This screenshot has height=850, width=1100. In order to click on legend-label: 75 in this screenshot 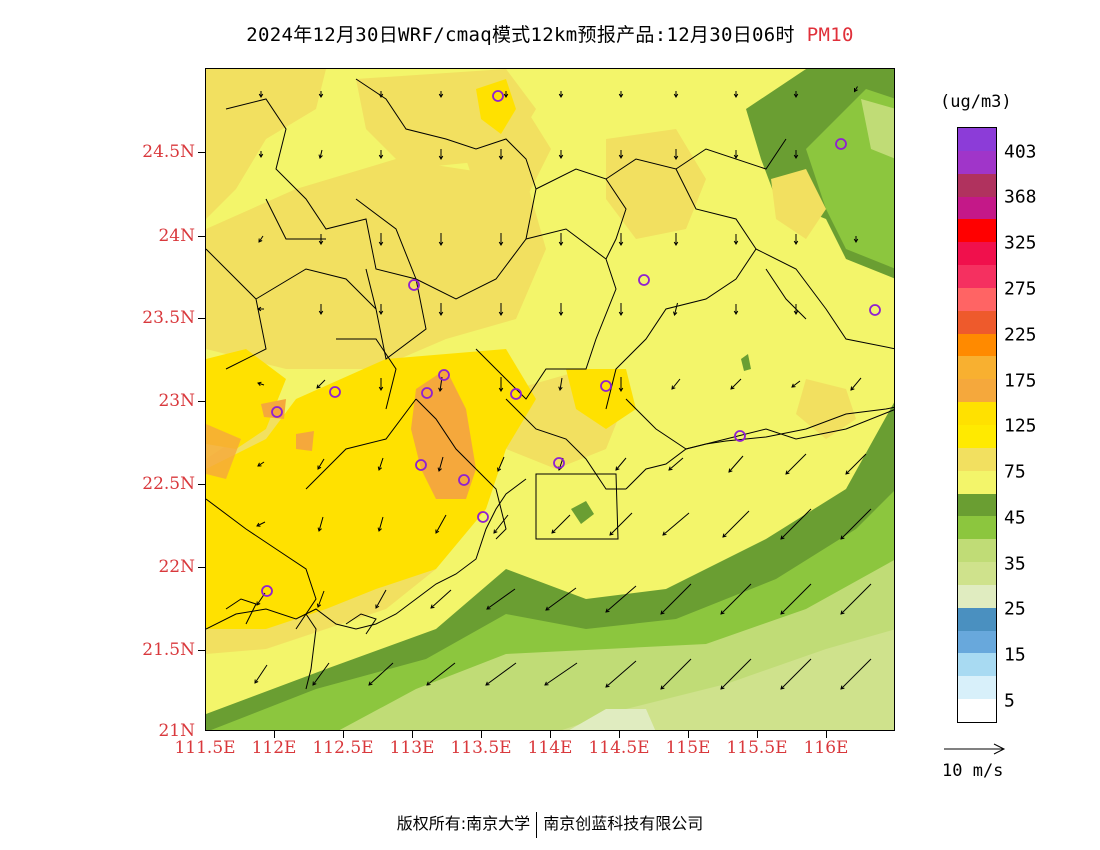, I will do `click(1015, 472)`.